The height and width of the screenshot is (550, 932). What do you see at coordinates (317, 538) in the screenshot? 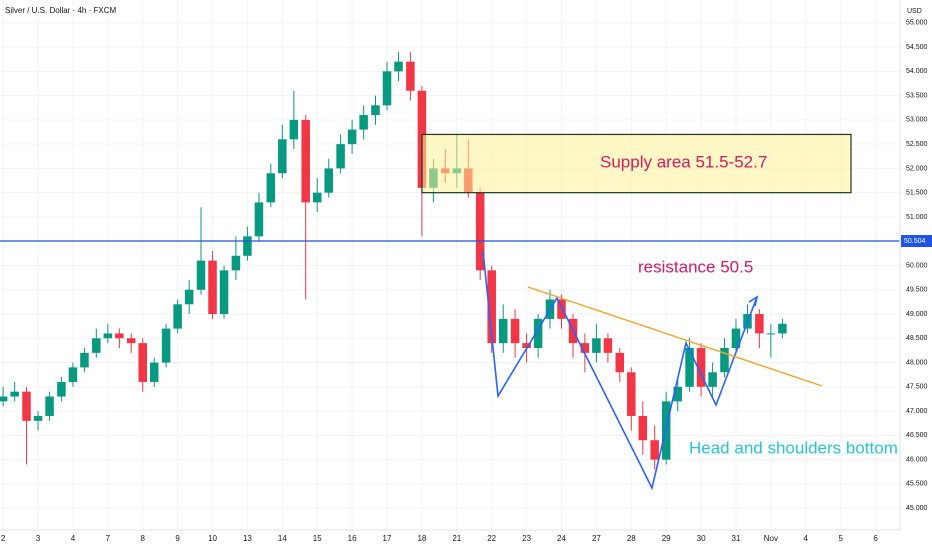
I see `x-tick-label: 15` at bounding box center [317, 538].